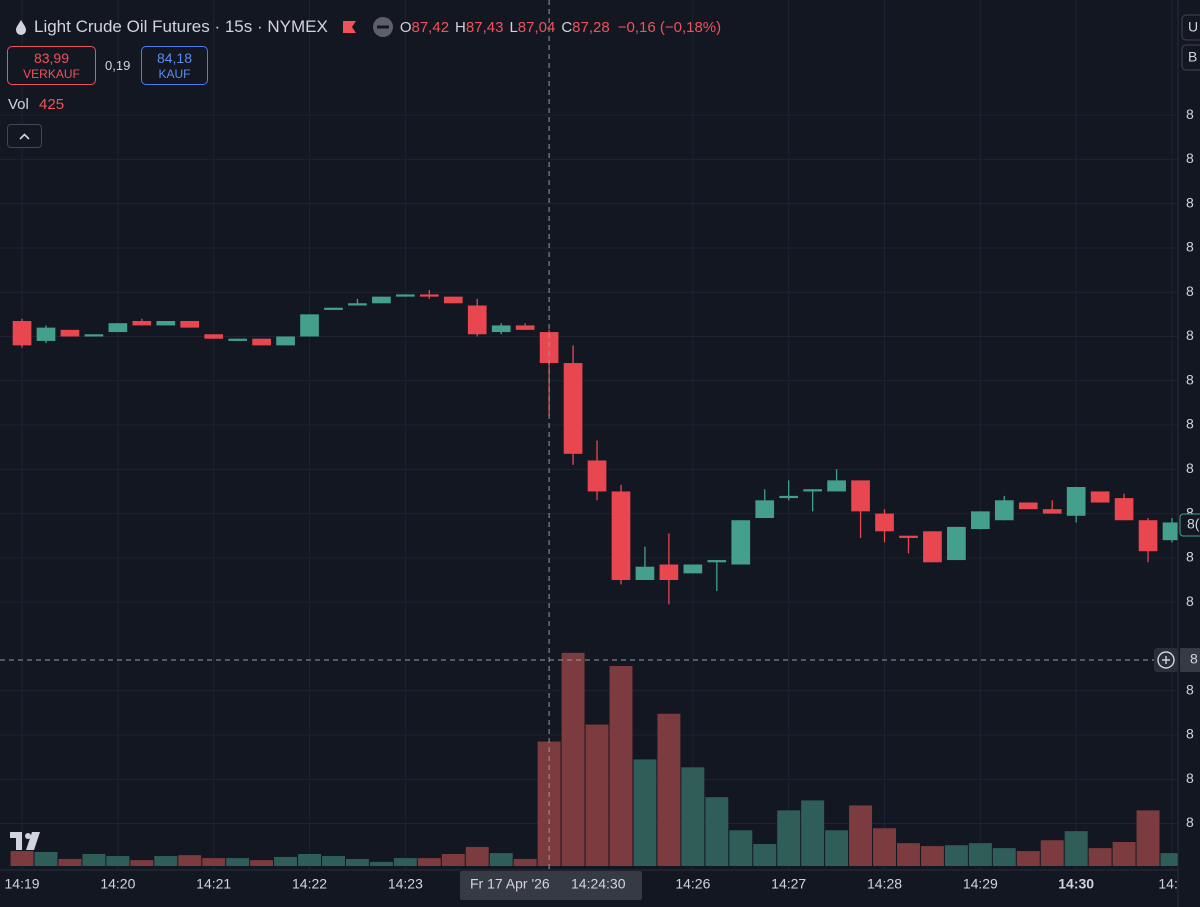 Image resolution: width=1200 pixels, height=907 pixels. Describe the element at coordinates (117, 884) in the screenshot. I see `x-tick-label: 14:20` at that location.